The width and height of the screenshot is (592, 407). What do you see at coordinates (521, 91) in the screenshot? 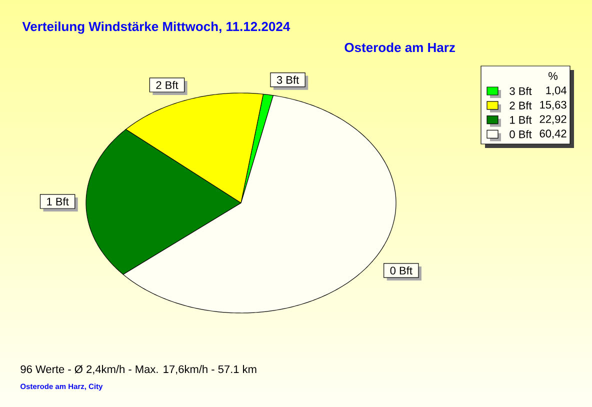
I see `legend-label: 3 Bft` at bounding box center [521, 91].